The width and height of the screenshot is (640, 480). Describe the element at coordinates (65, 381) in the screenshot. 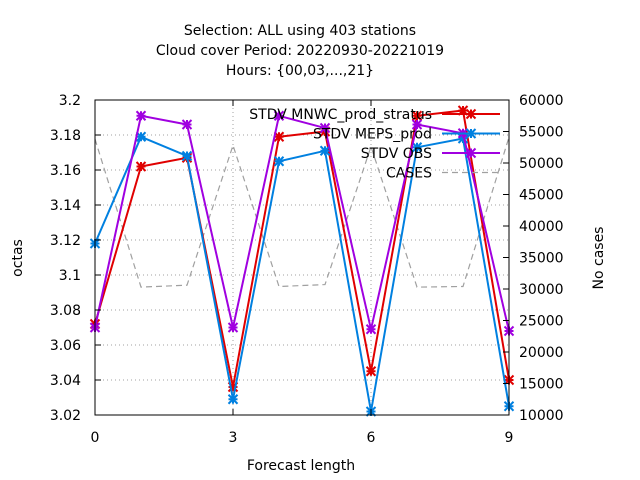

I see `y-tick-label: 3.04` at that location.